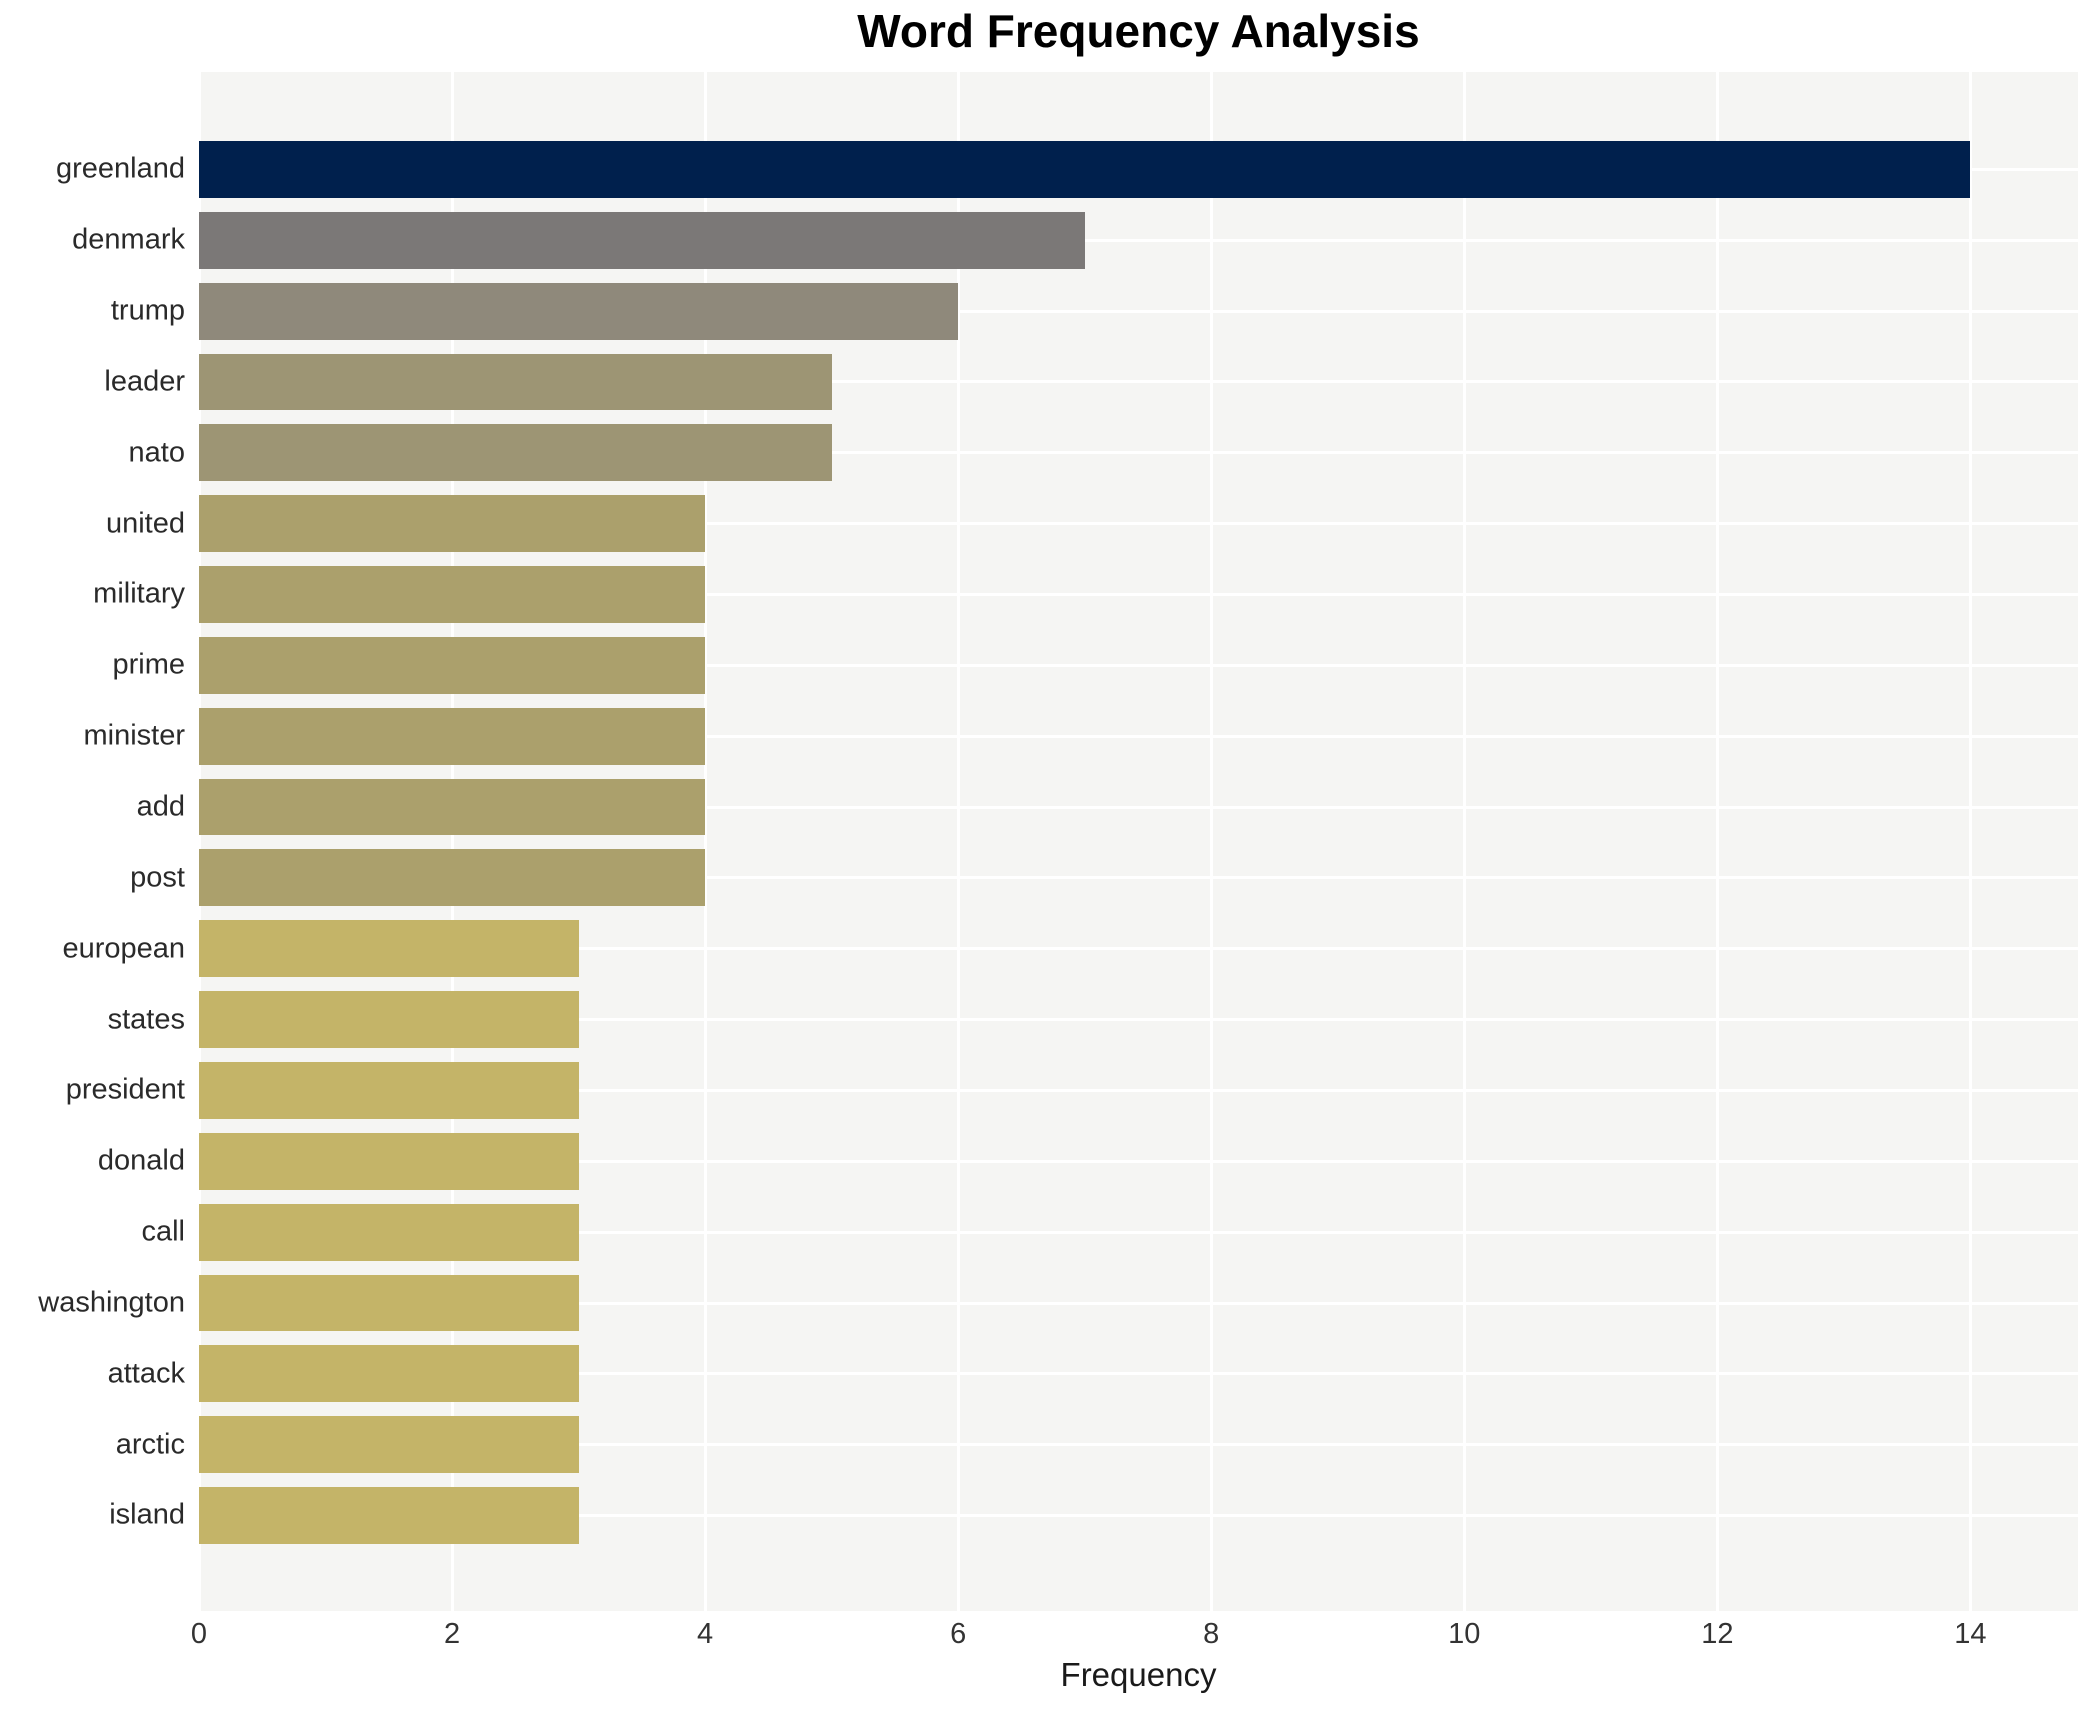  What do you see at coordinates (1134, 1634) in the screenshot?
I see `x-axis: 0 2 4 6 8 10 12 14` at bounding box center [1134, 1634].